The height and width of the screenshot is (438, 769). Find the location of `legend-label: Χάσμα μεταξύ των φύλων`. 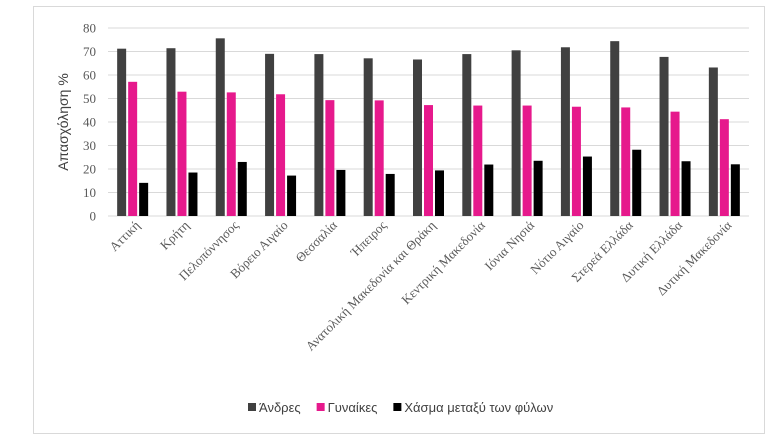

legend-label: Χάσμα μεταξύ των φύλων is located at coordinates (478, 407).